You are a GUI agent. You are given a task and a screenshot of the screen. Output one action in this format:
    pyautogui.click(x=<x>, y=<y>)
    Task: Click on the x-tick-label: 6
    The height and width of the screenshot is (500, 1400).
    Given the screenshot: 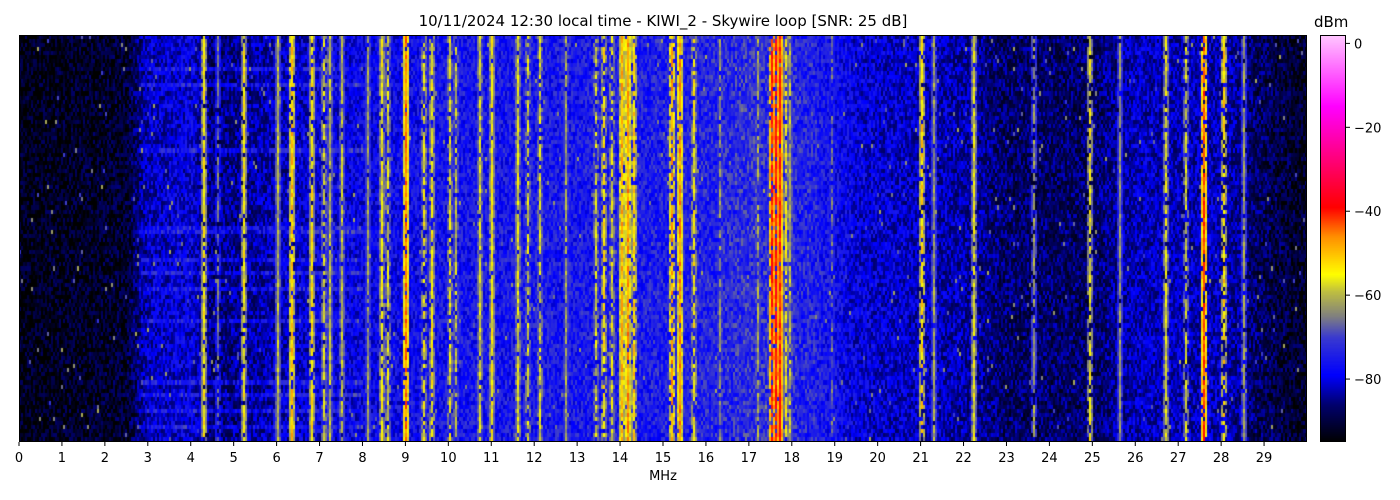 What is the action you would take?
    pyautogui.click(x=276, y=458)
    